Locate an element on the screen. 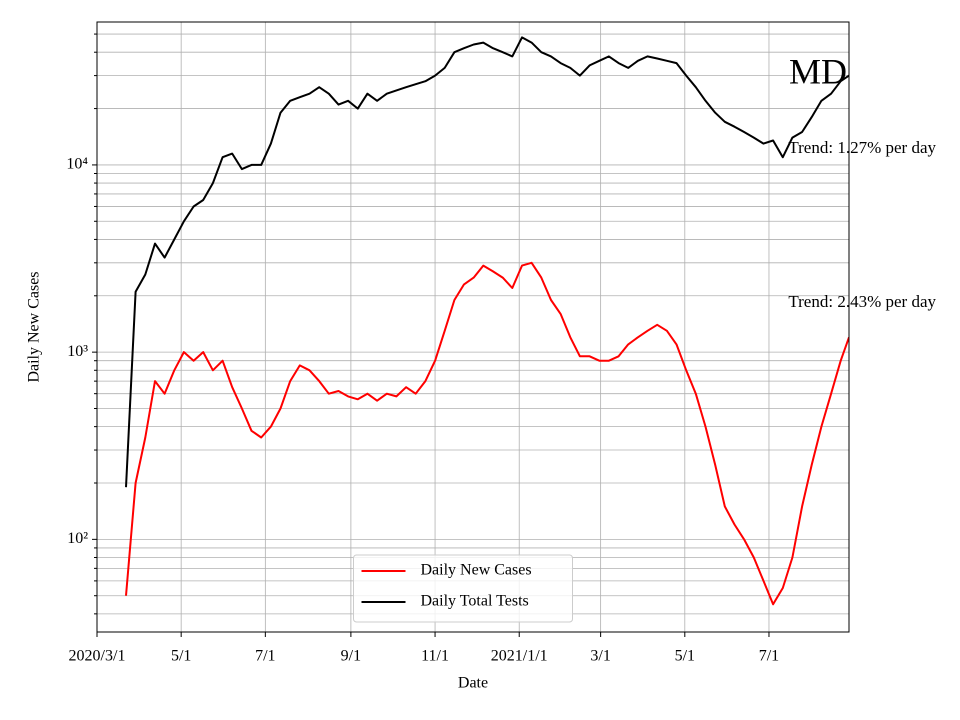 The width and height of the screenshot is (960, 720). y-tick-label: 10³ is located at coordinates (77, 351).